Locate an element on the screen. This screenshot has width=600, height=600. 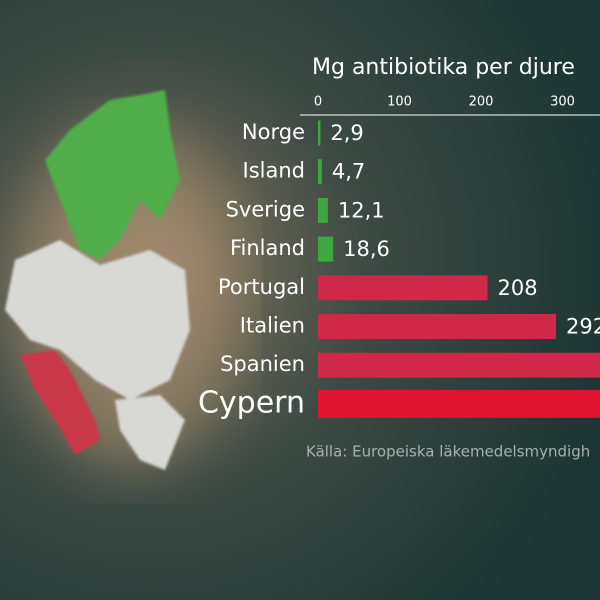
x-tick-label: 300 is located at coordinates (562, 102).